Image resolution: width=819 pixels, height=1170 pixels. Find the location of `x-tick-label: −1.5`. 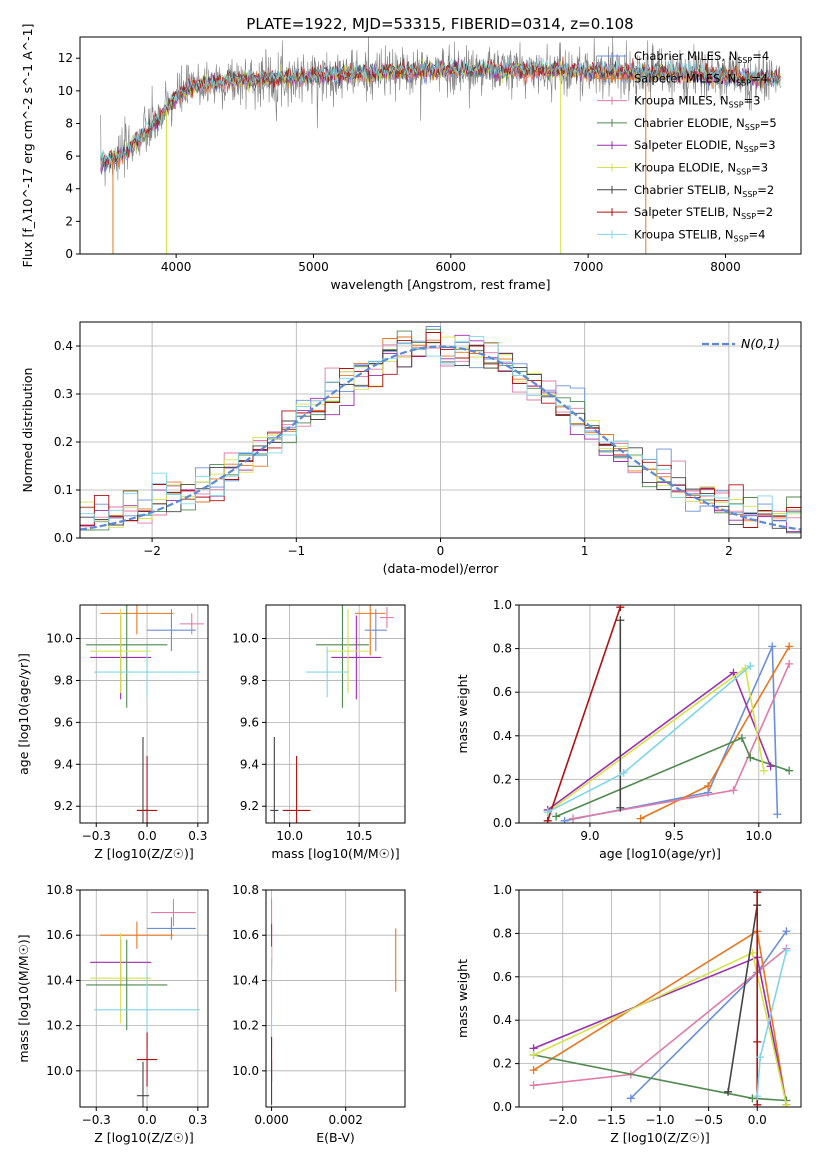

x-tick-label: −1.5 is located at coordinates (611, 1120).